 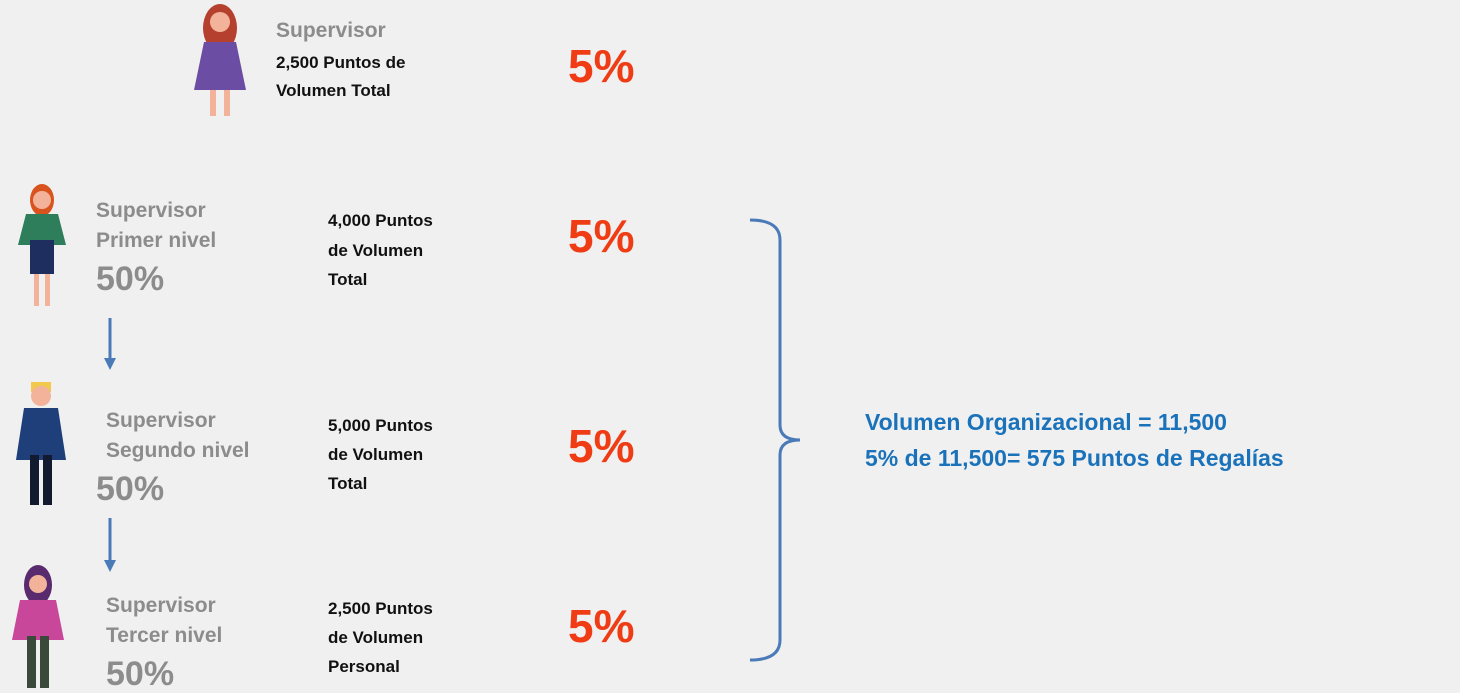 What do you see at coordinates (380, 425) in the screenshot?
I see `points: 5,000 Puntos` at bounding box center [380, 425].